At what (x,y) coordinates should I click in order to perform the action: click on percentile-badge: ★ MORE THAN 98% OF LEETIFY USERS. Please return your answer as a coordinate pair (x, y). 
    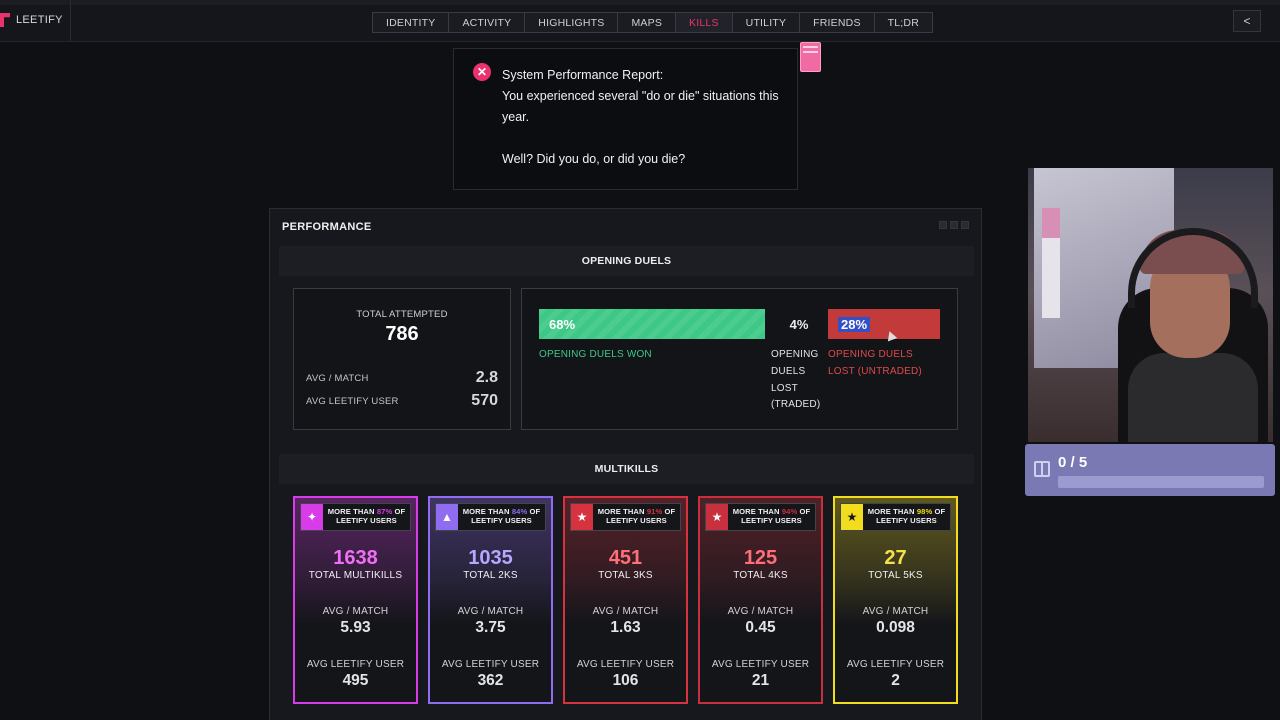
    Looking at the image, I should click on (895, 517).